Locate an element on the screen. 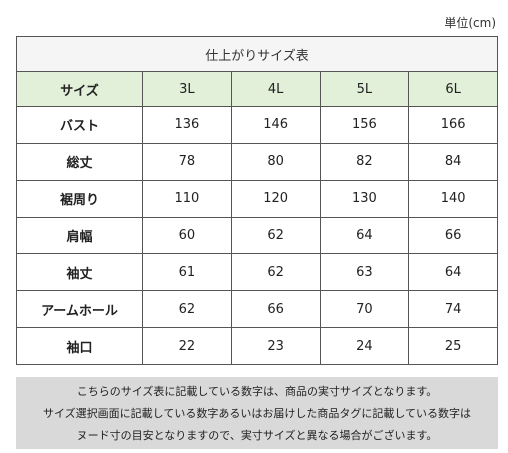 The width and height of the screenshot is (508, 453). table-row: アームホール 62 66 70 74 is located at coordinates (257, 309).